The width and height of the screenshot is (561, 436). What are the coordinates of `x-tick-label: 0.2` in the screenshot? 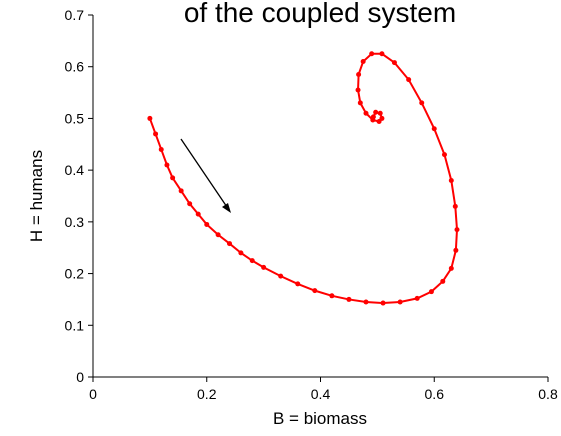 It's located at (207, 394).